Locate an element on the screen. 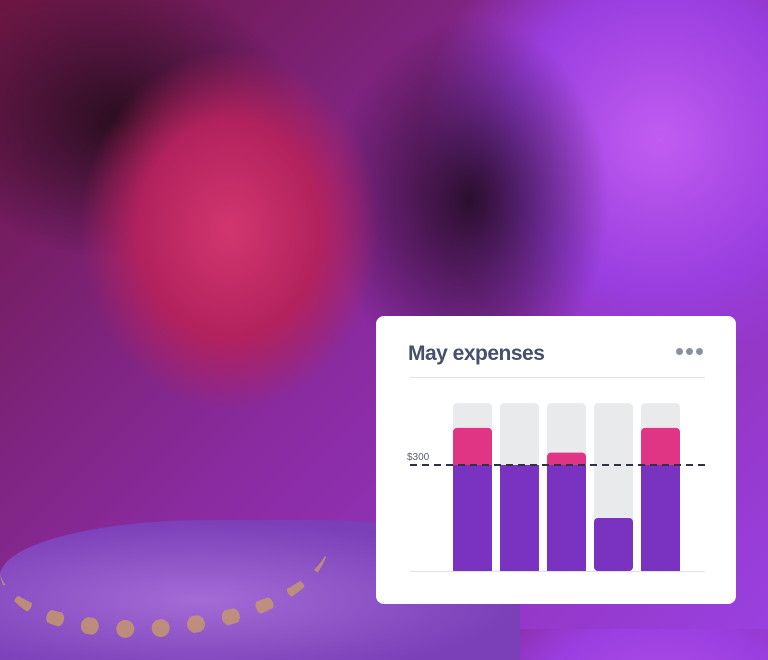  divider is located at coordinates (557, 377).